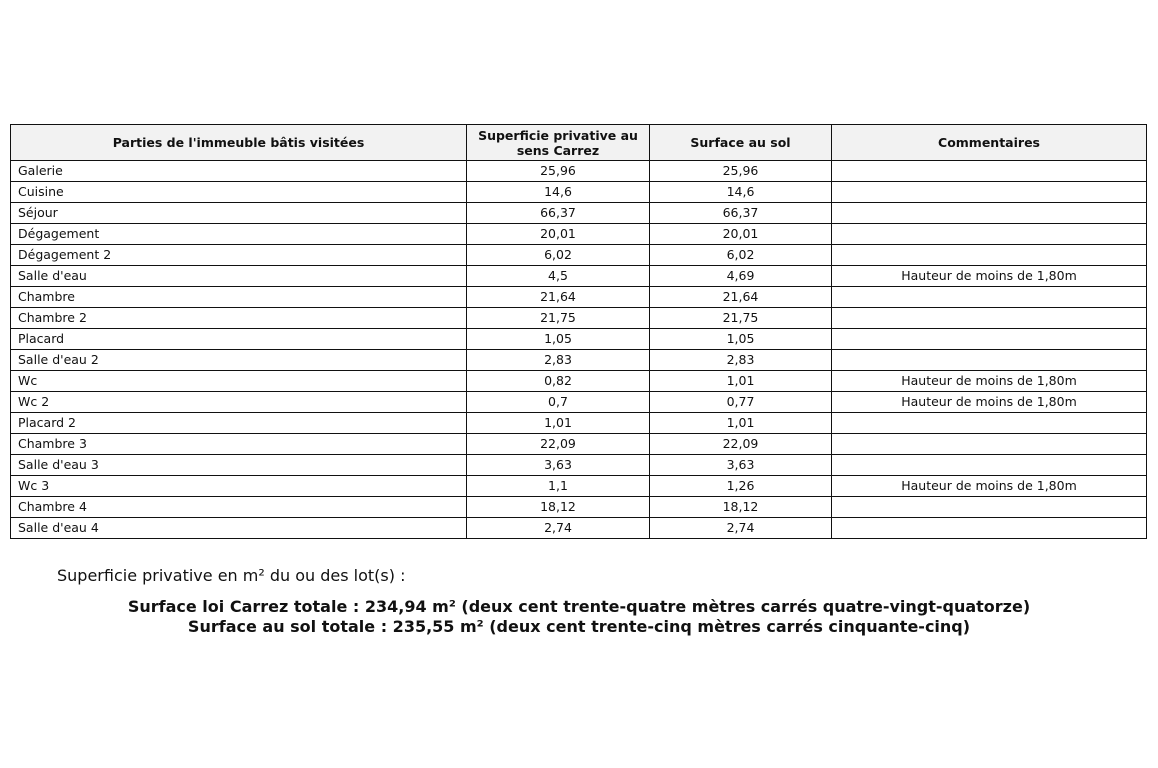  What do you see at coordinates (558, 213) in the screenshot?
I see `carrez-value: 66,37` at bounding box center [558, 213].